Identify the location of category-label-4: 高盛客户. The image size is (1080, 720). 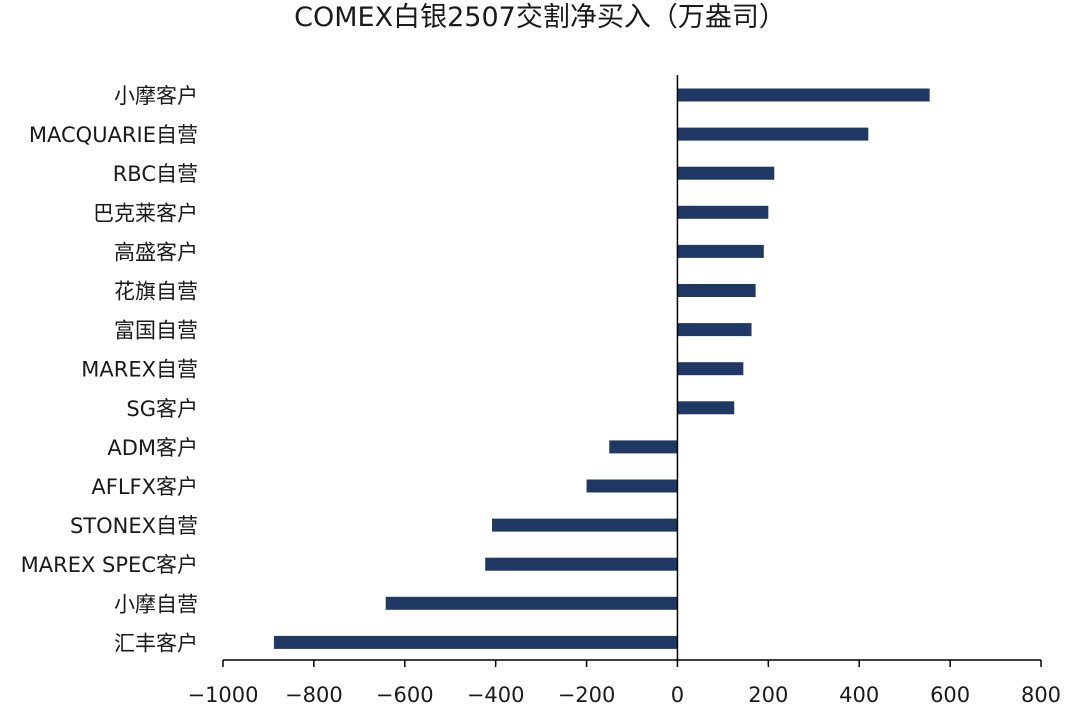
(156, 252).